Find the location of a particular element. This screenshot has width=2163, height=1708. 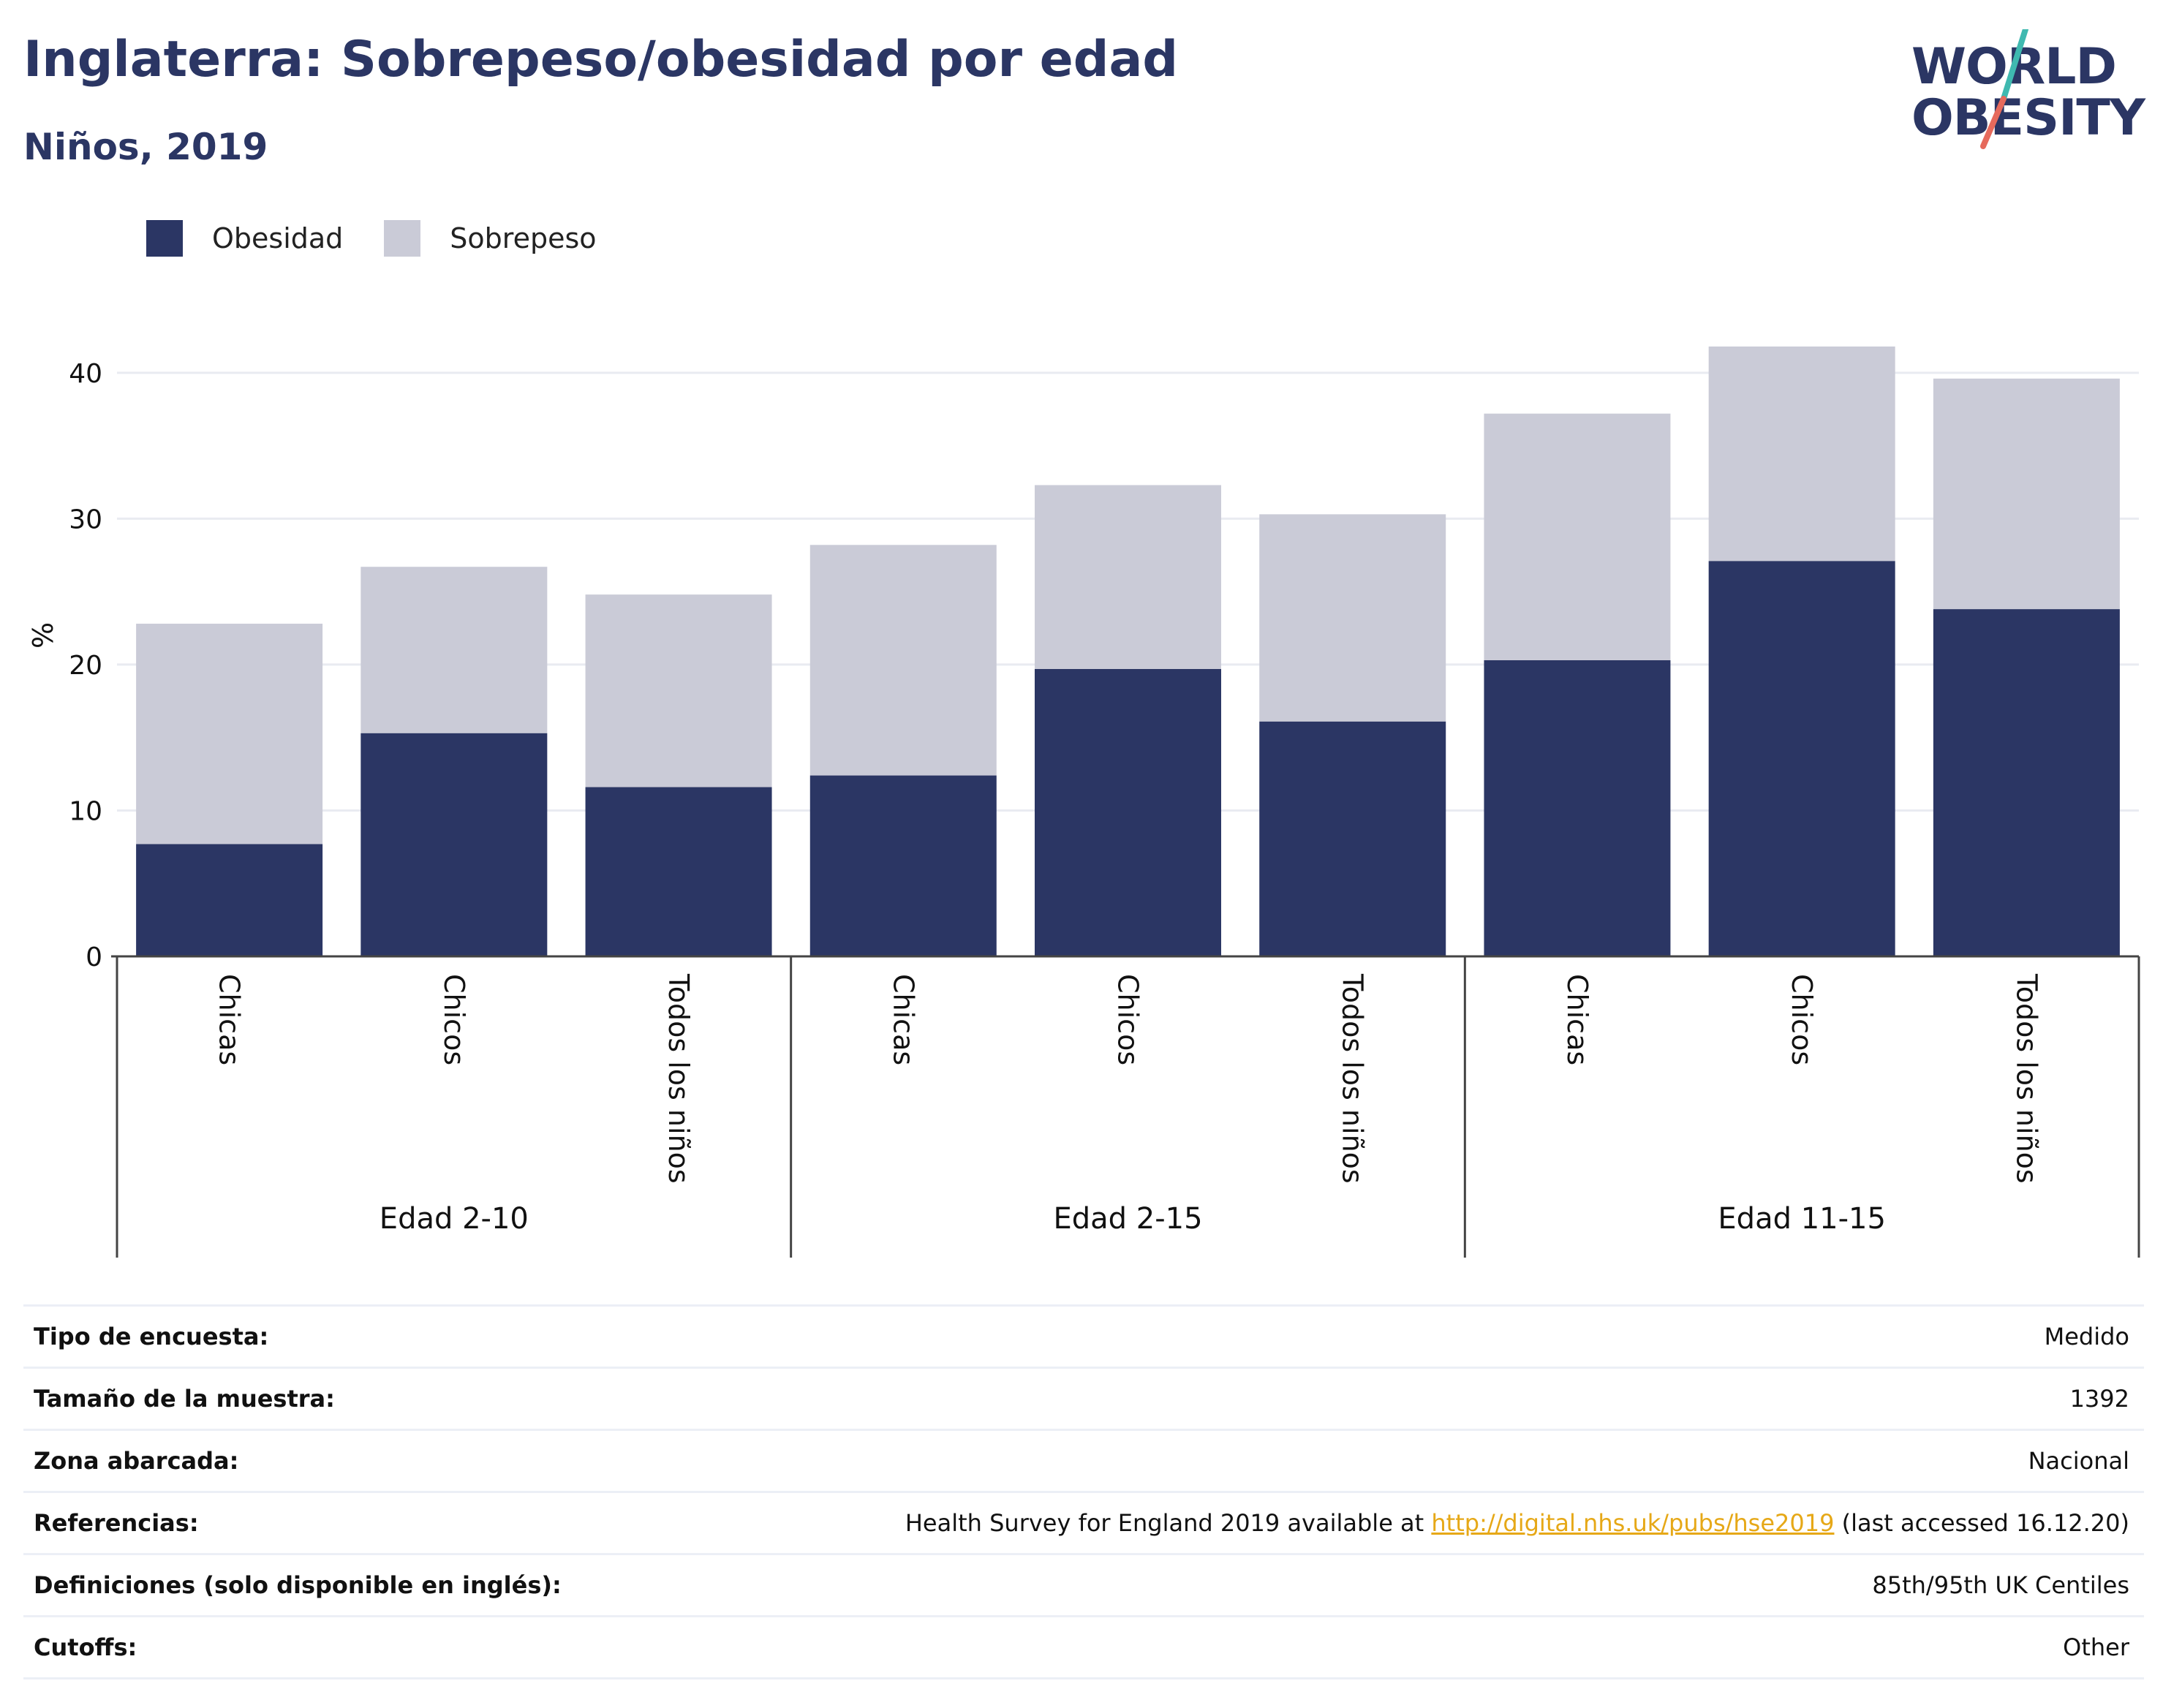

x-group-label: Edad 11-15 is located at coordinates (1802, 1219).